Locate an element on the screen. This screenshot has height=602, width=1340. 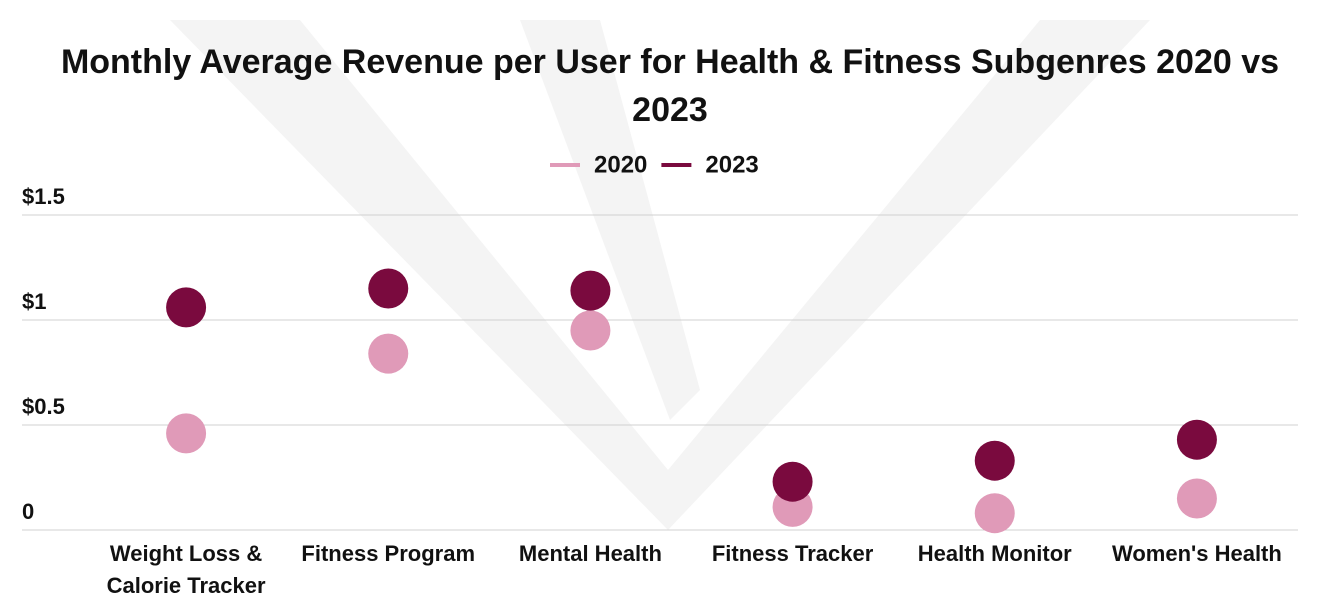
y-tick-label: $0.5 is located at coordinates (43, 406).